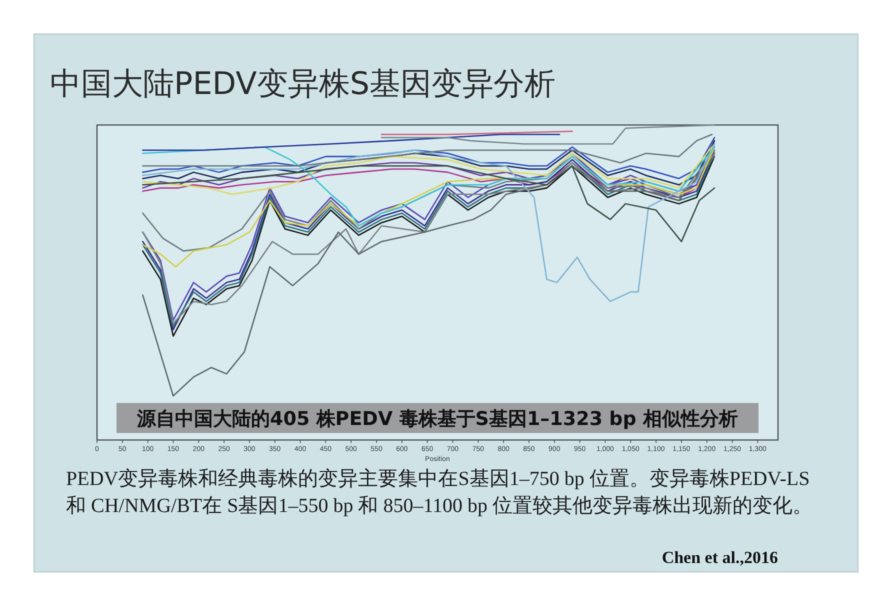 The height and width of the screenshot is (605, 891). What do you see at coordinates (303, 84) in the screenshot?
I see `chart-title: 中国大陆PEDV变异株S基因变异分析` at bounding box center [303, 84].